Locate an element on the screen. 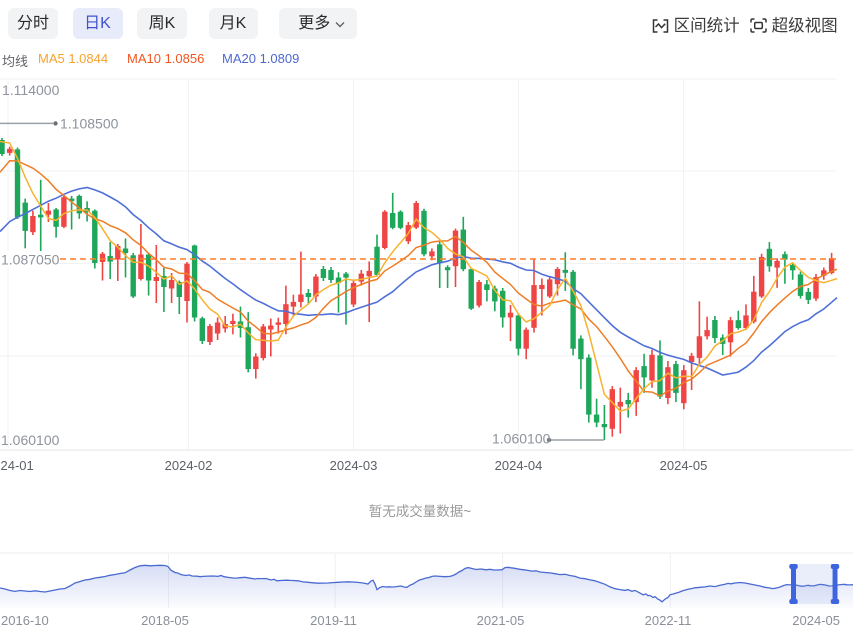 Image resolution: width=853 pixels, height=632 pixels. svg-text: 1.108500 is located at coordinates (89, 123).